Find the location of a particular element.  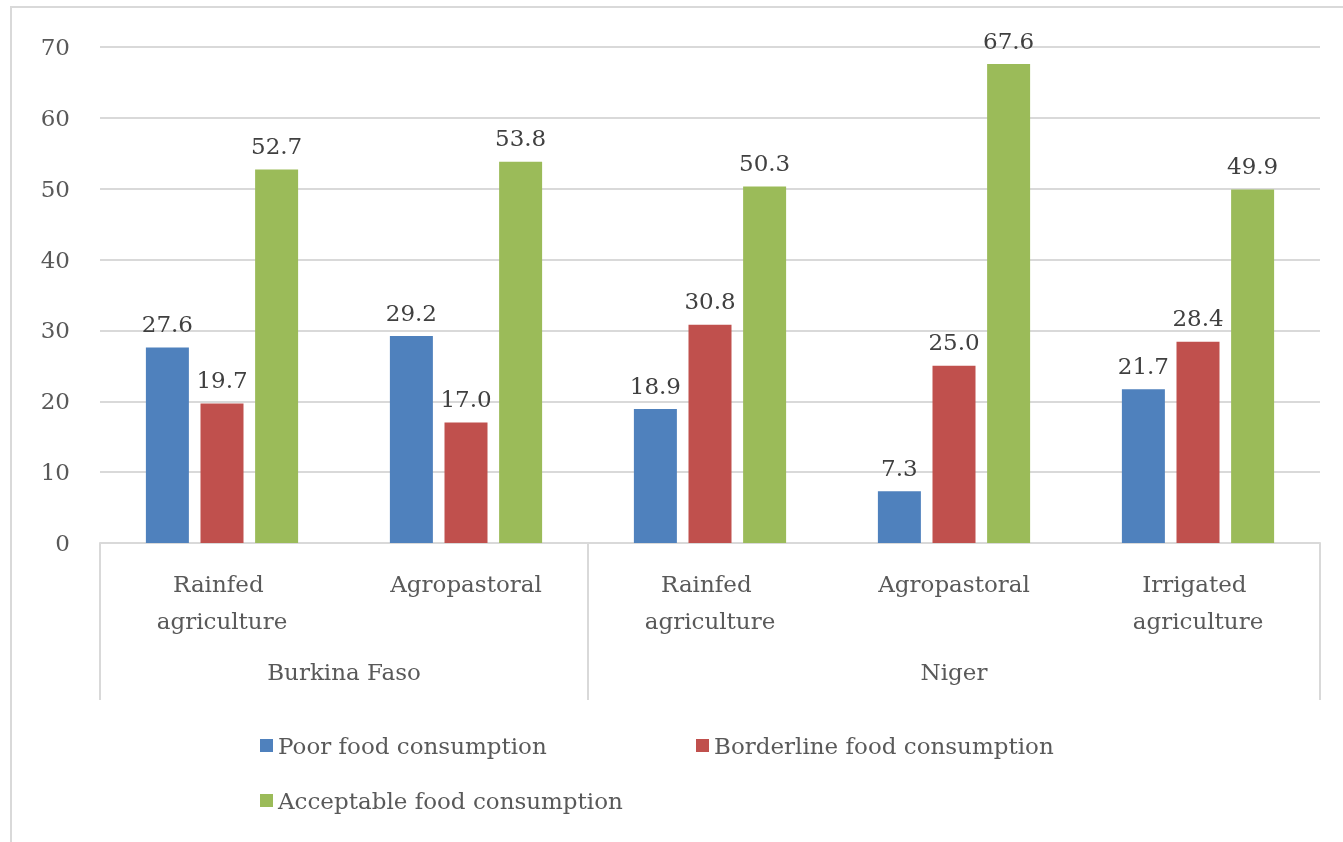

legend-label: Acceptable food consumption is located at coordinates (450, 800).